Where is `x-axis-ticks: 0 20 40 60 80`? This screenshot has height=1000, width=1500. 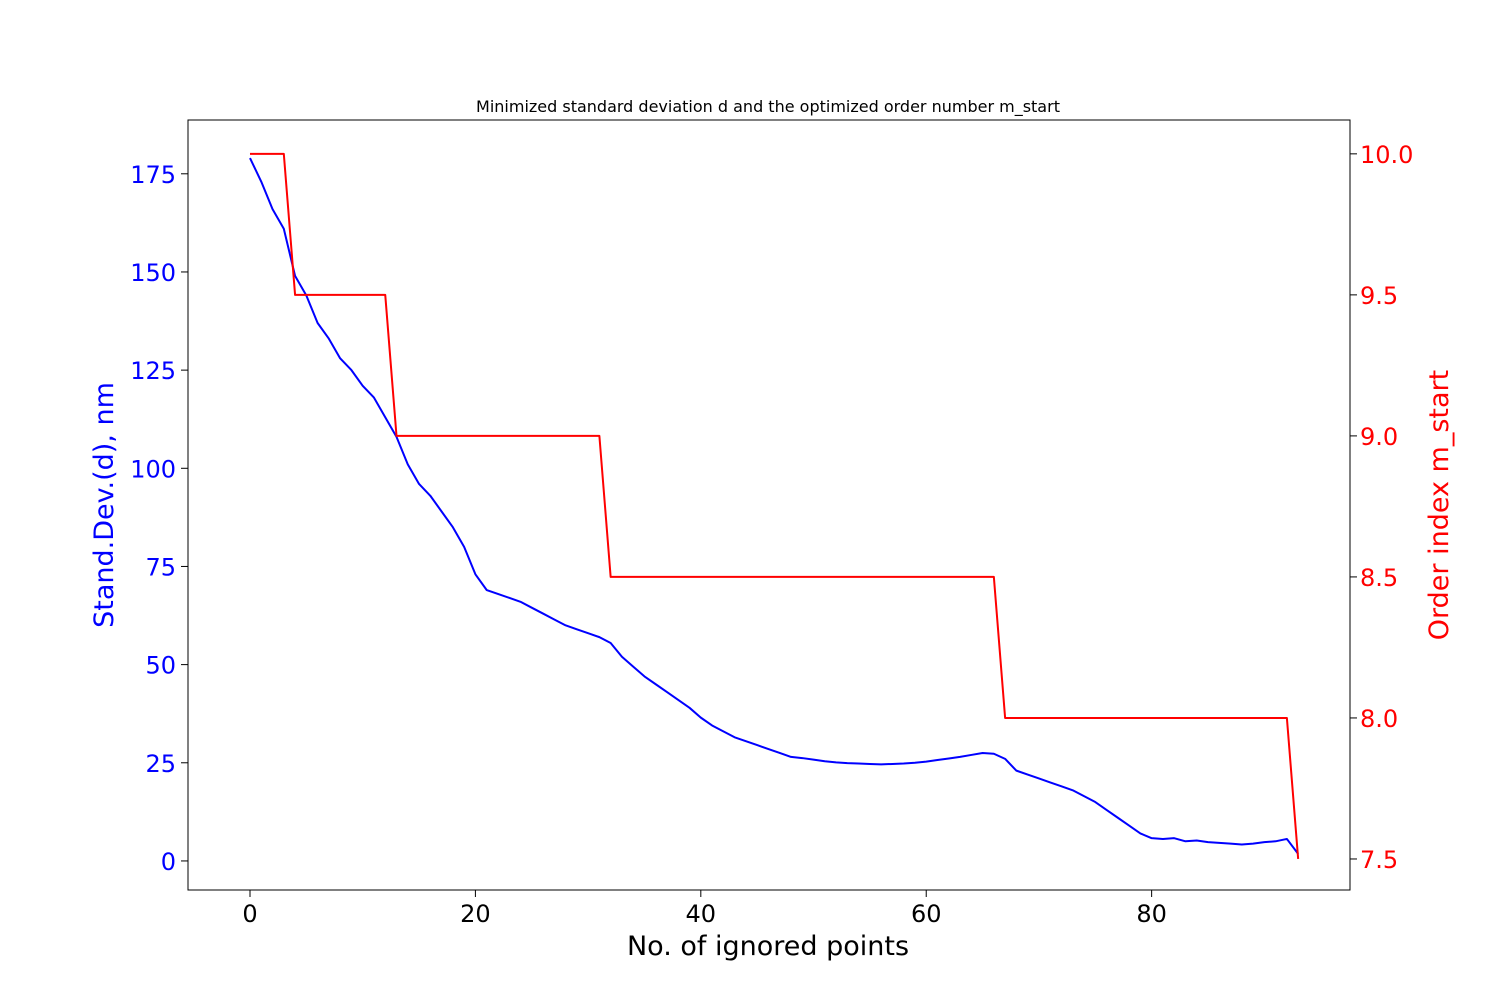
x-axis-ticks: 0 20 40 60 80 is located at coordinates (704, 909).